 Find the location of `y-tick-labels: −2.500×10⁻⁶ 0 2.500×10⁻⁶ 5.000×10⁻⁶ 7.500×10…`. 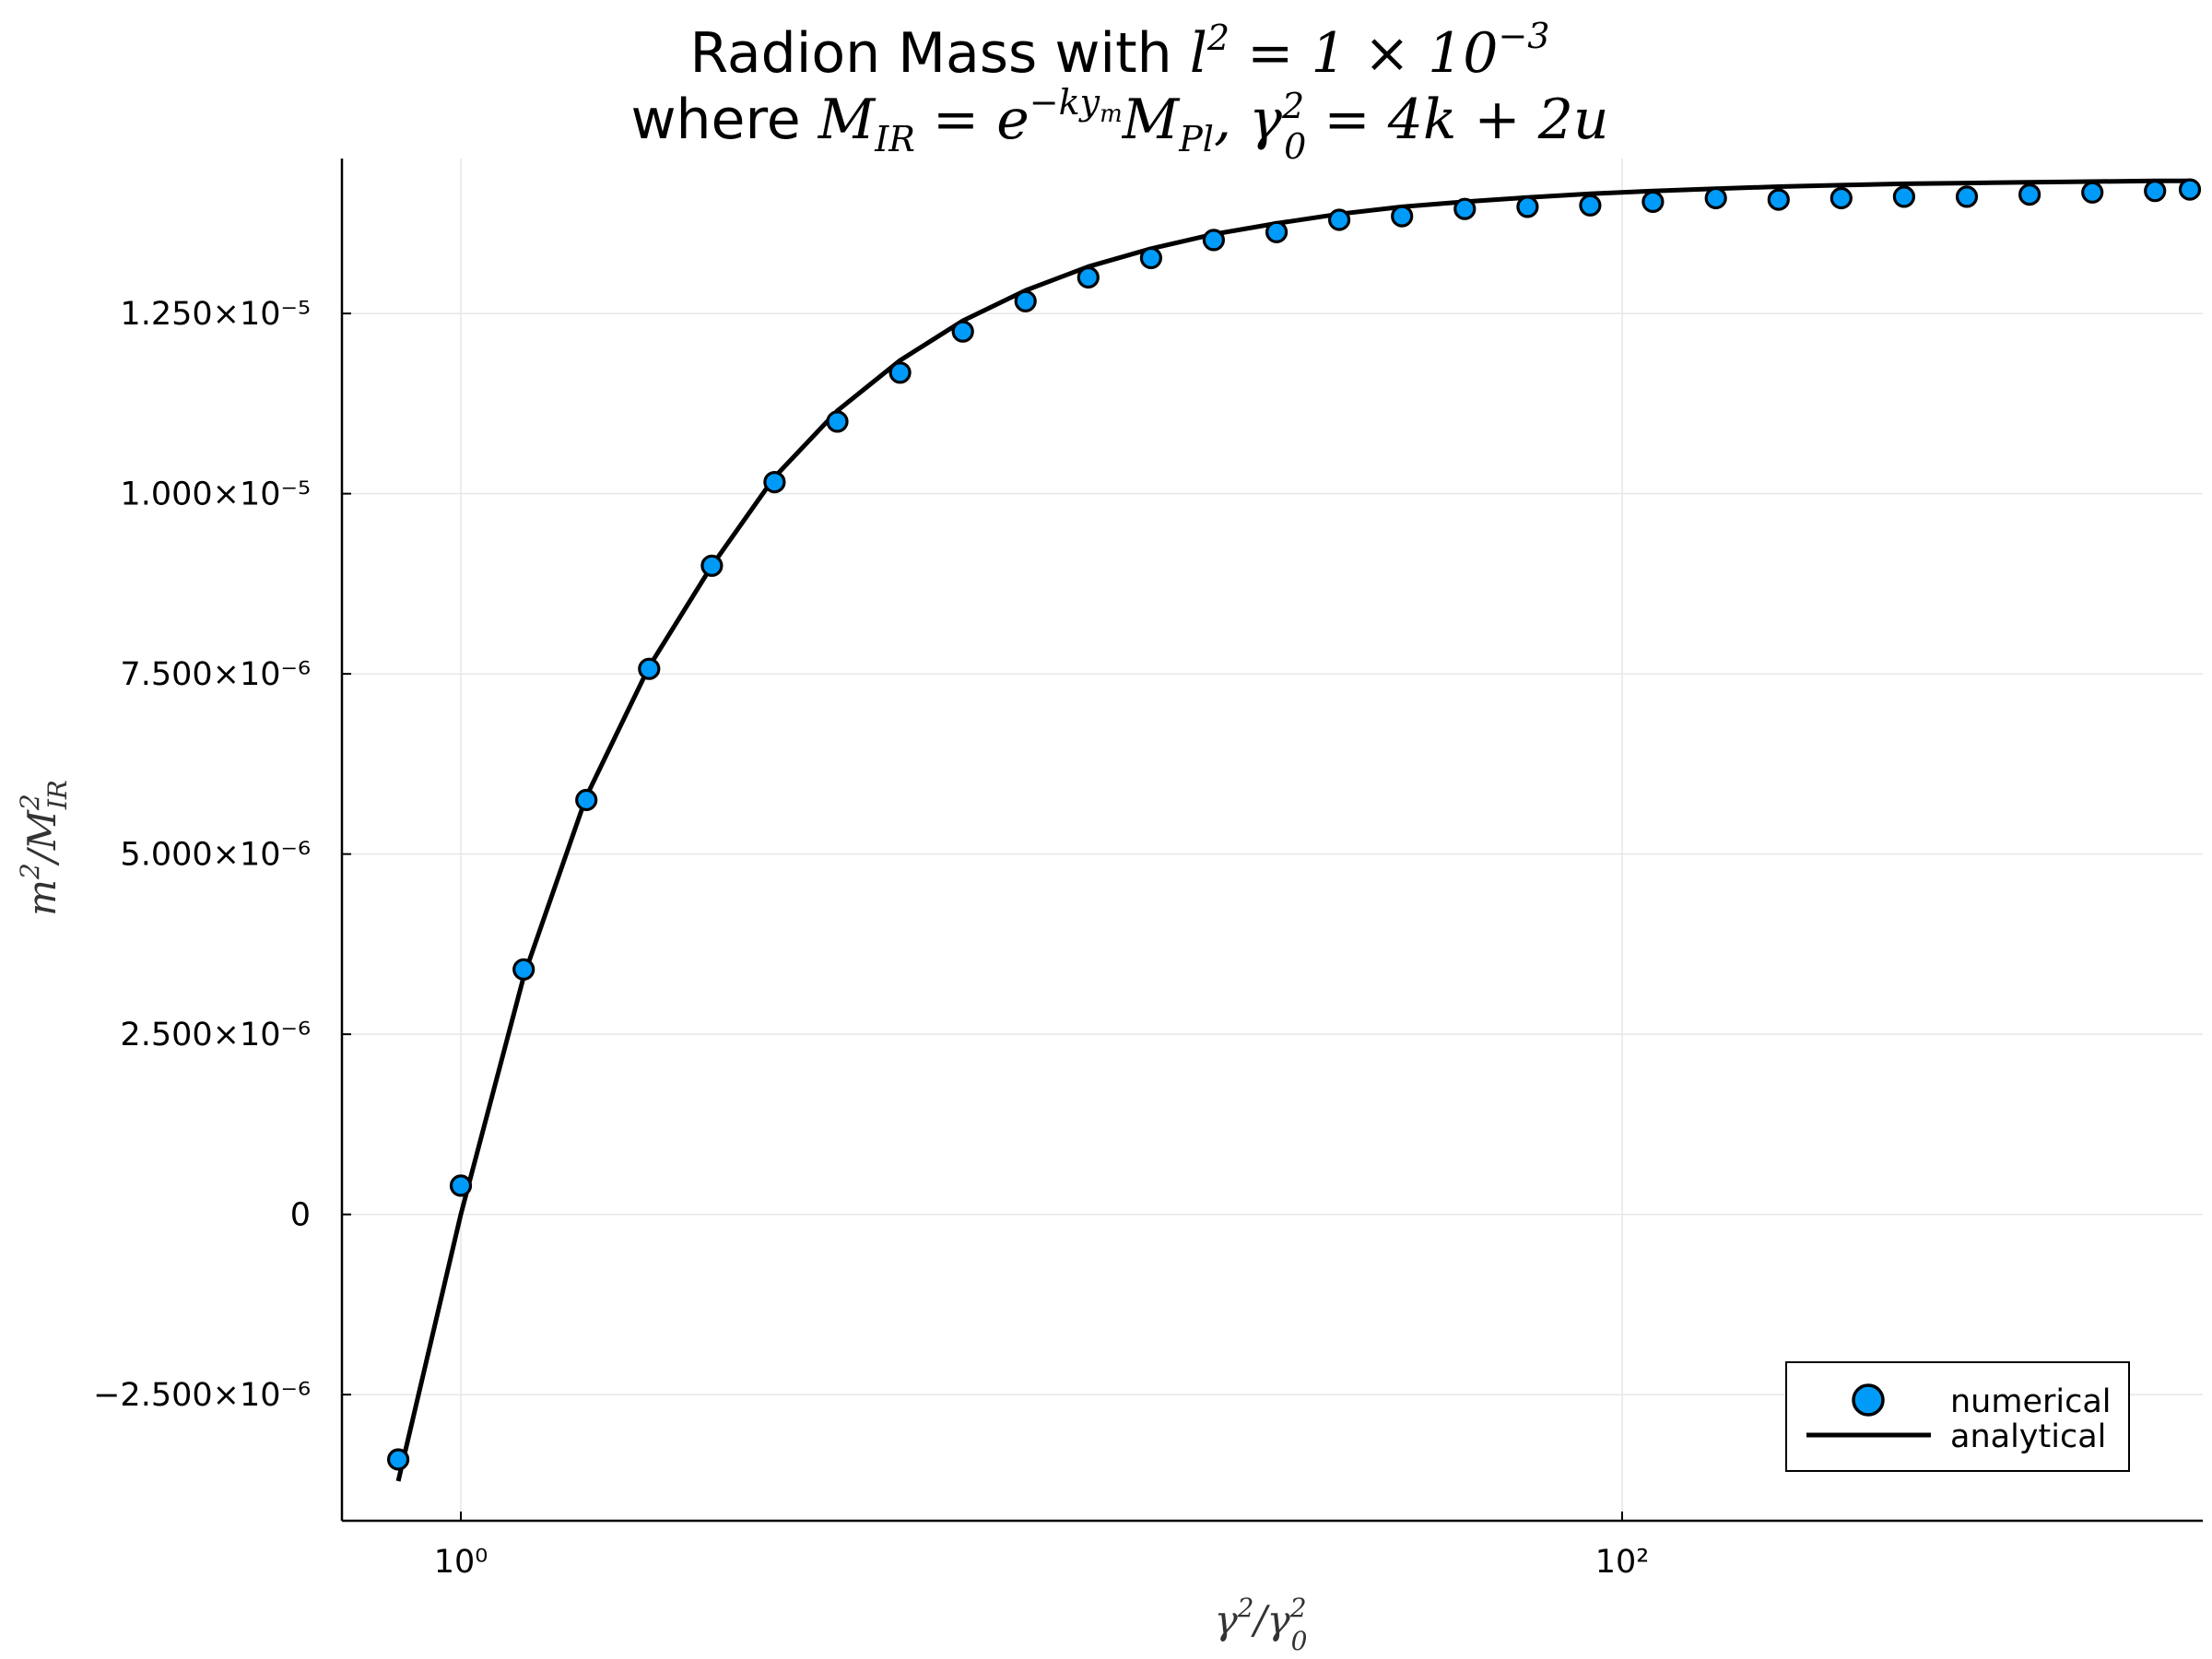

y-tick-labels: −2.500×10⁻⁶ 0 2.500×10⁻⁶ 5.000×10⁻⁶ 7.500×10… is located at coordinates (222, 855).